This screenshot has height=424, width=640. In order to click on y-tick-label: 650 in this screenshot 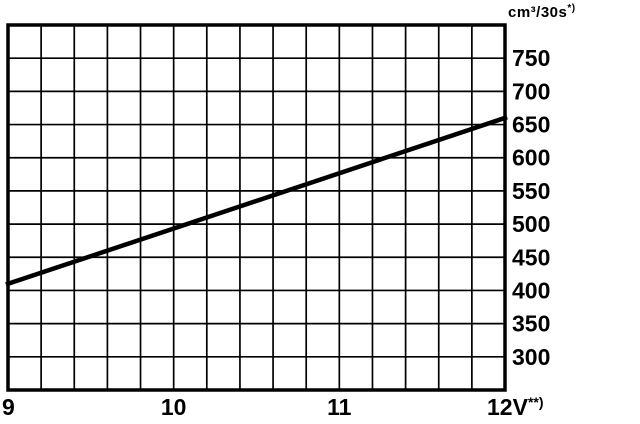, I will do `click(531, 125)`.